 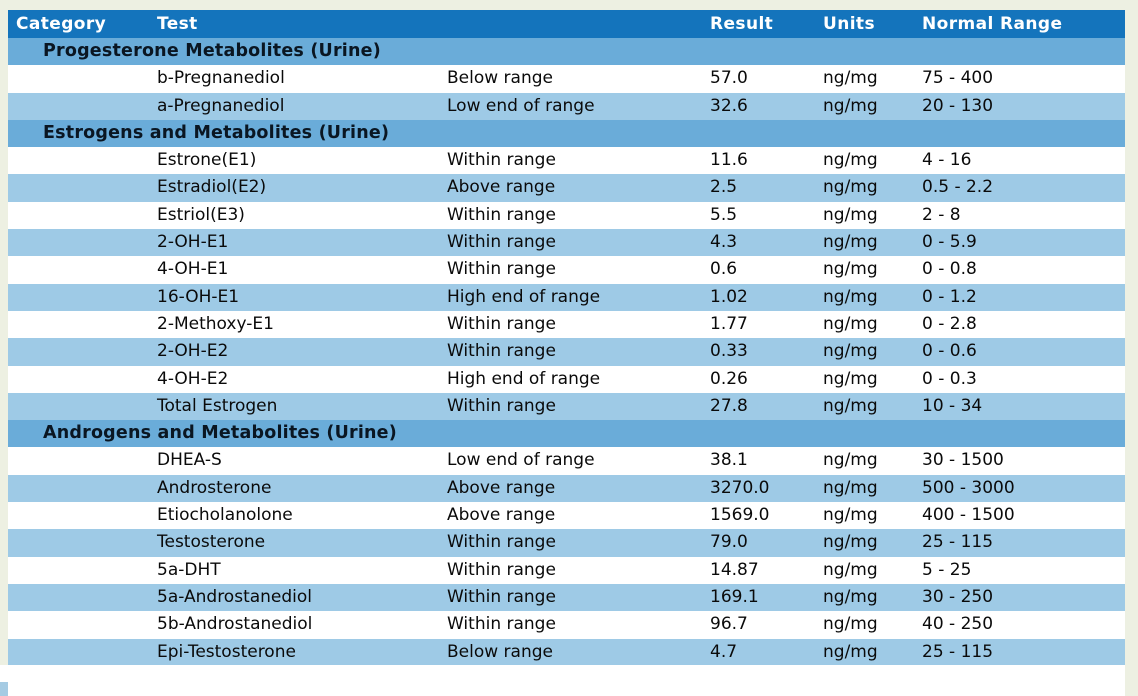 What do you see at coordinates (198, 296) in the screenshot?
I see `test-name-cell: 16-OH-E1` at bounding box center [198, 296].